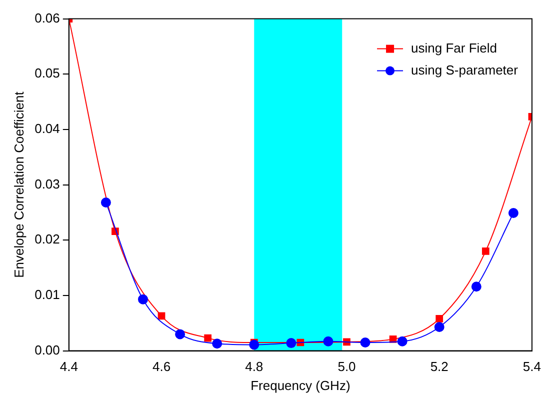 The image size is (552, 402). Describe the element at coordinates (47, 18) in the screenshot. I see `y-tick-label: 0.06` at that location.